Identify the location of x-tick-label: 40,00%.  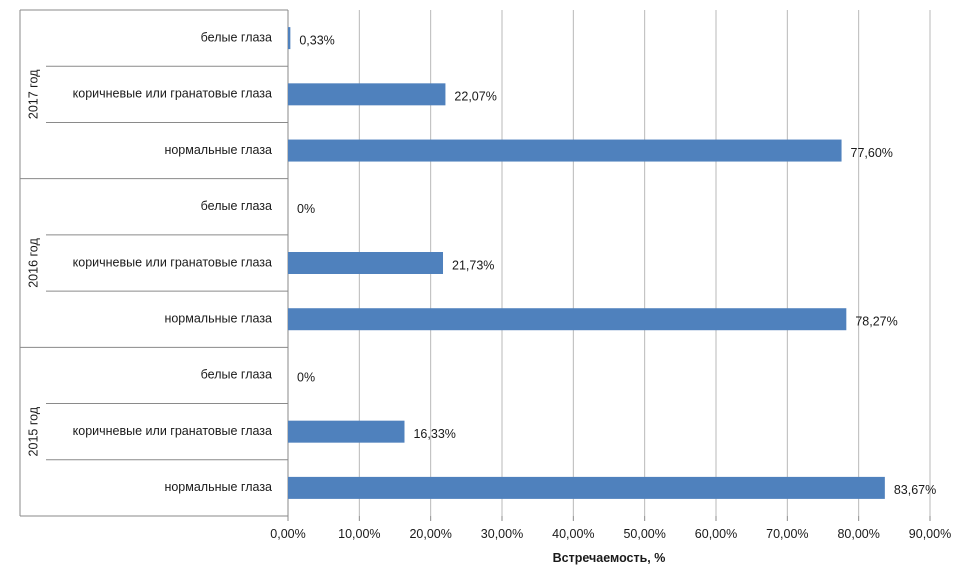
(573, 534).